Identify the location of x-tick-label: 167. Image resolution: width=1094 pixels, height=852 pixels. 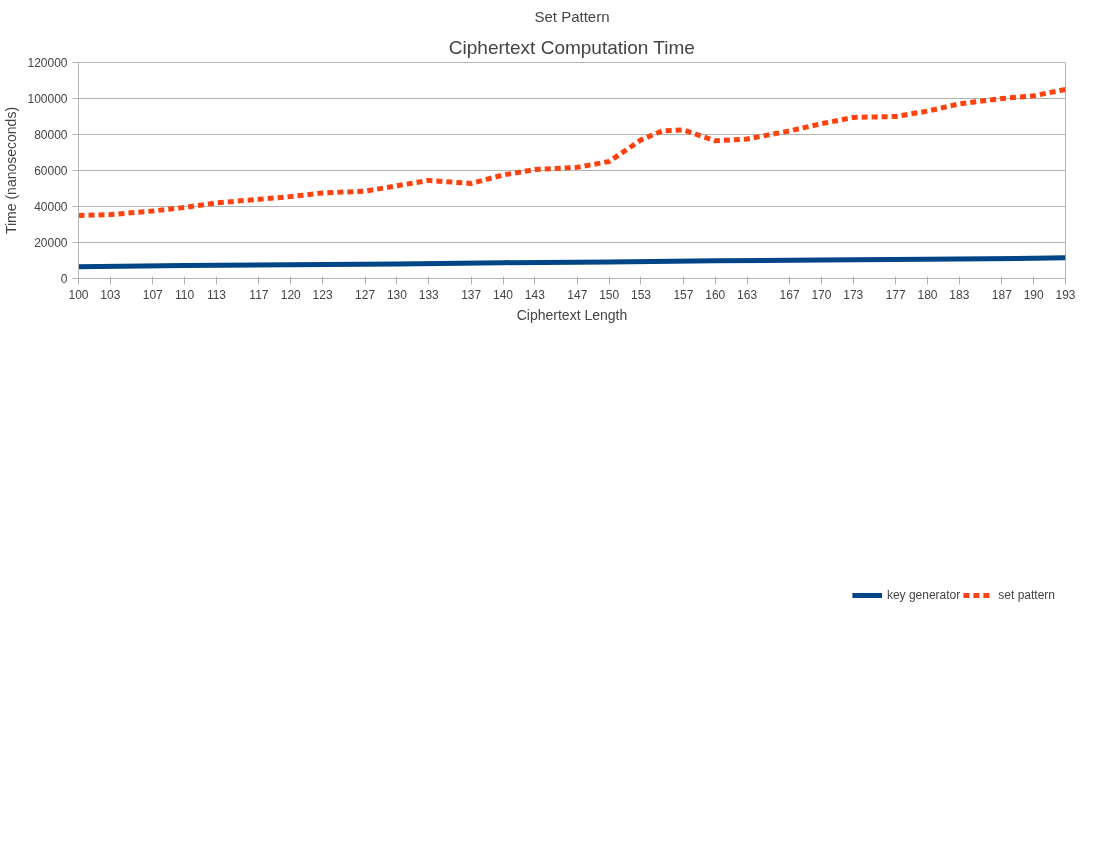
(789, 294).